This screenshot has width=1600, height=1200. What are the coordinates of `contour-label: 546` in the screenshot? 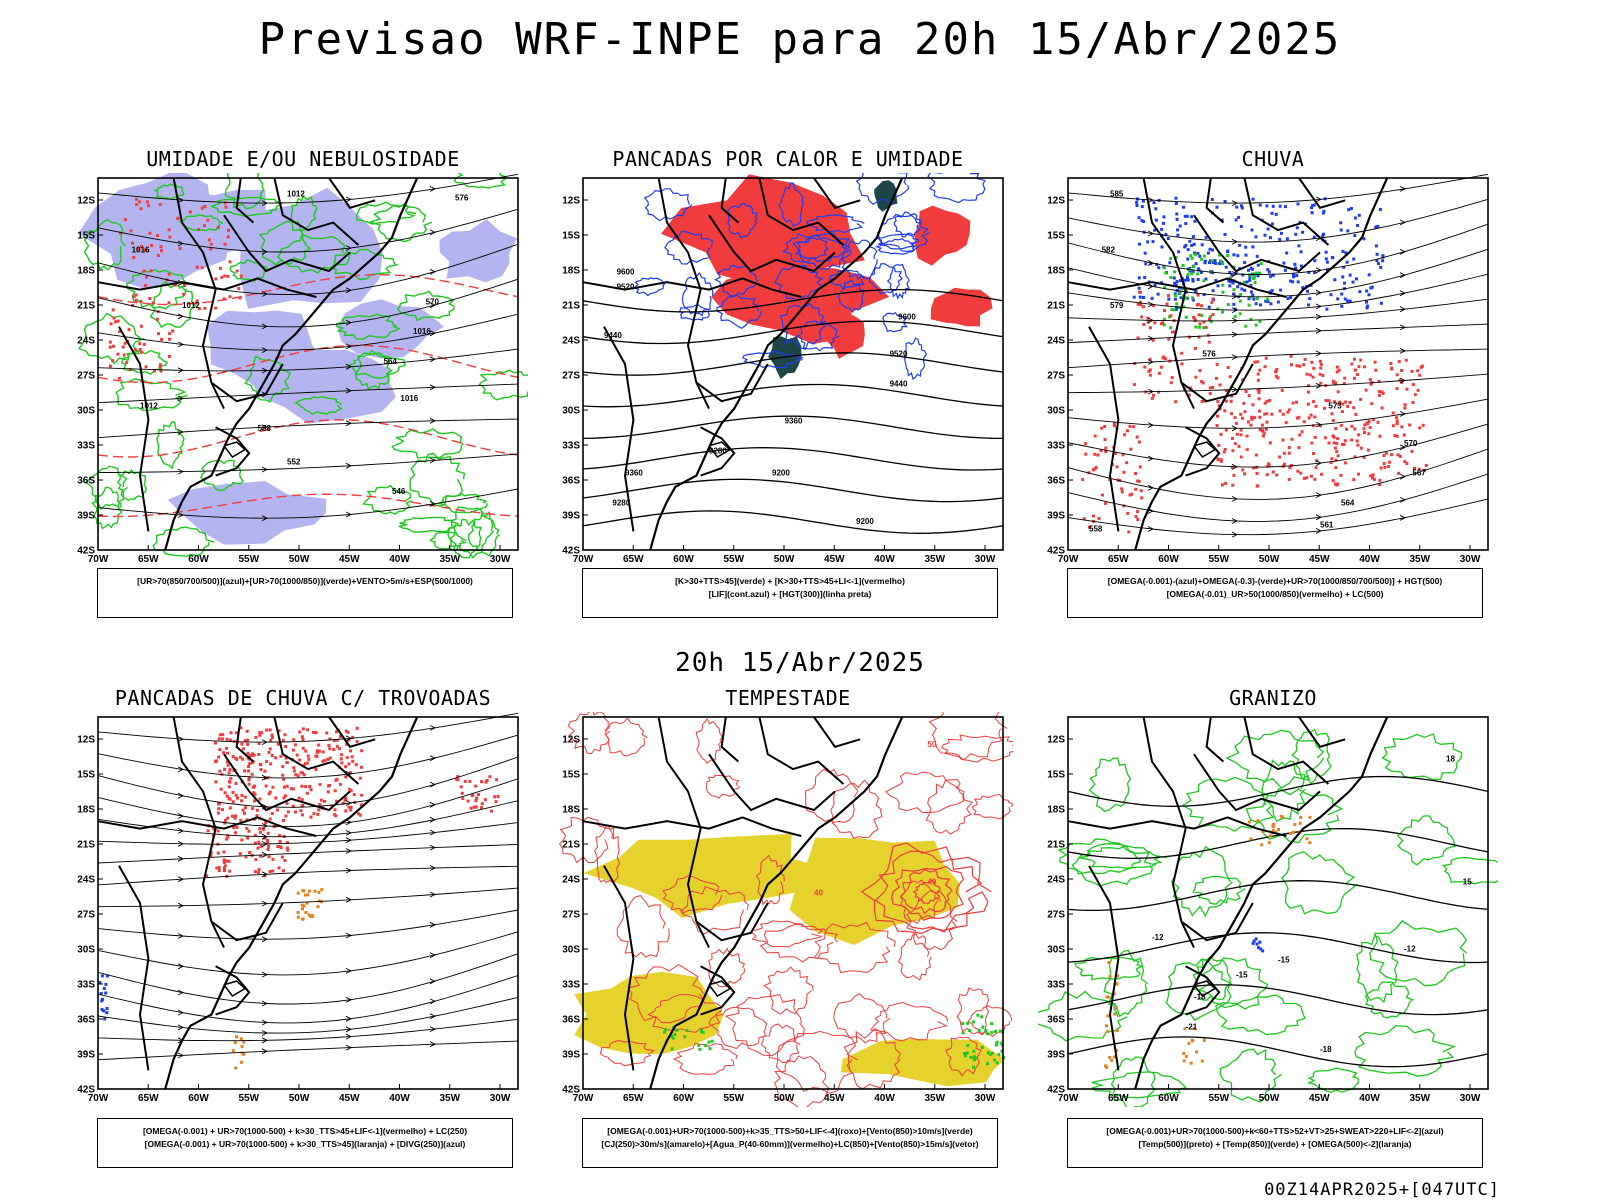 It's located at (399, 491).